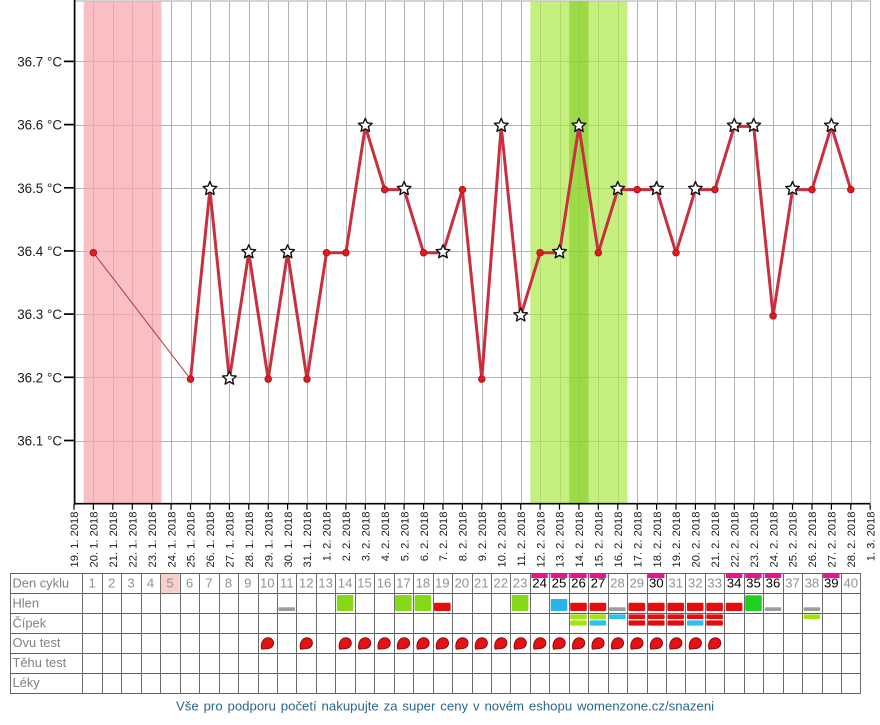 The width and height of the screenshot is (880, 725). What do you see at coordinates (561, 540) in the screenshot?
I see `svg-text: 13. 2. 2018` at bounding box center [561, 540].